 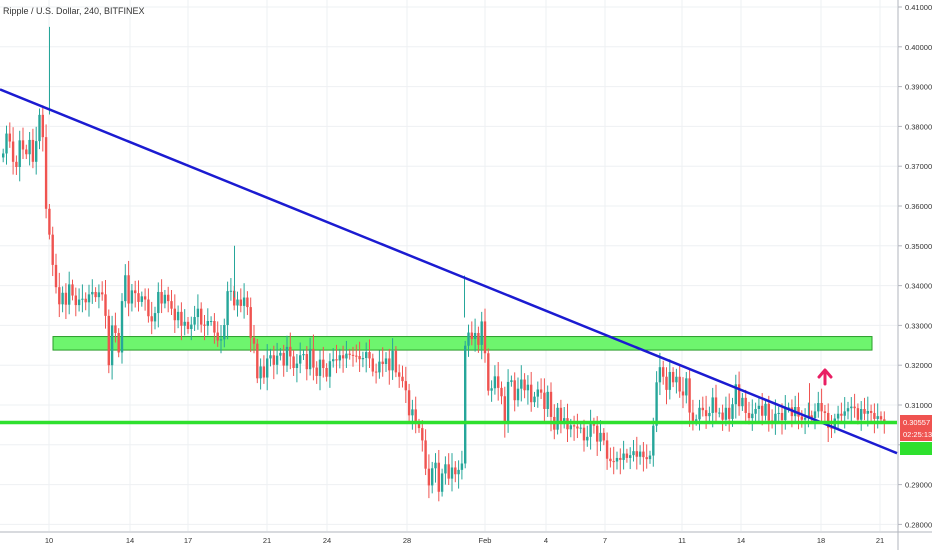 What do you see at coordinates (918, 87) in the screenshot?
I see `y-tick-label: 0.39000` at bounding box center [918, 87].